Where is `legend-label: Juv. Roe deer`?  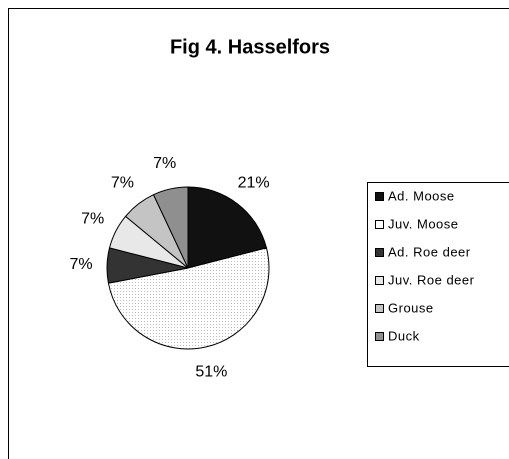 legend-label: Juv. Roe deer is located at coordinates (431, 279).